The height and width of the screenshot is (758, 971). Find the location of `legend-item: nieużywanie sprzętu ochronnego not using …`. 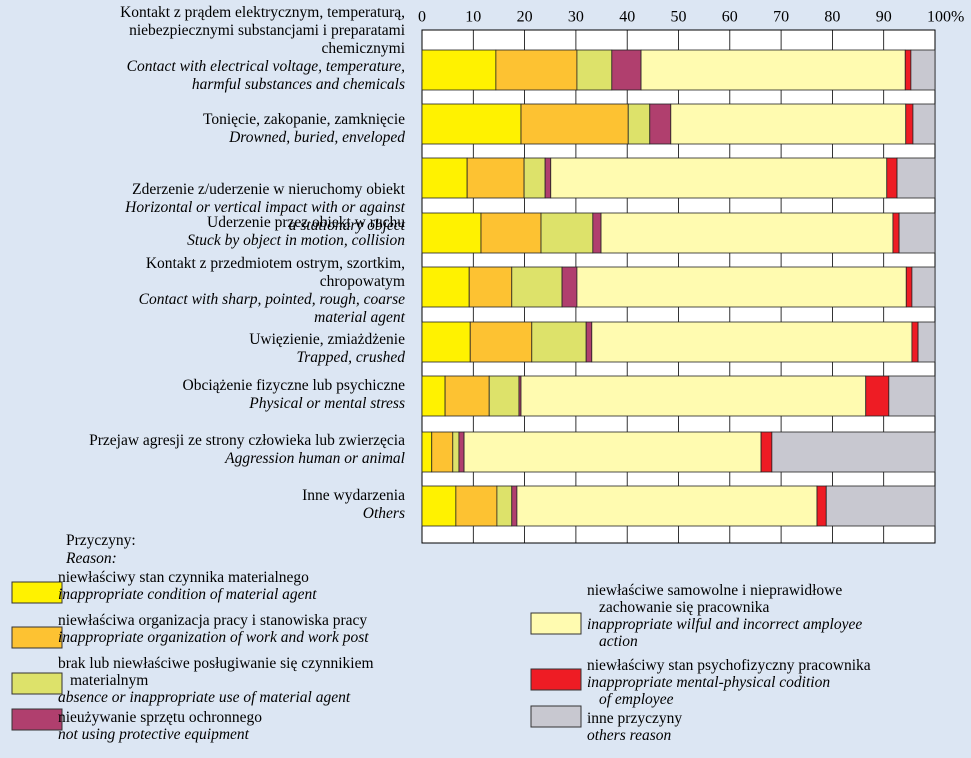

legend-item: nieużywanie sprzętu ochronnego not using … is located at coordinates (160, 726).